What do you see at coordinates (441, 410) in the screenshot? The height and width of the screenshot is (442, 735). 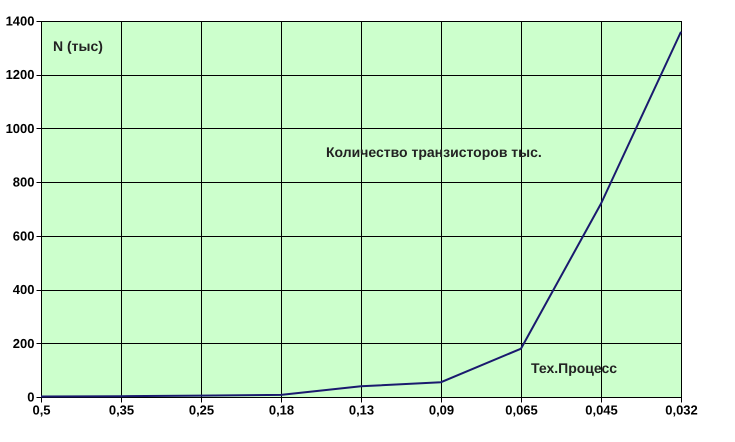 I see `x-tick-label: 0,09` at bounding box center [441, 410].